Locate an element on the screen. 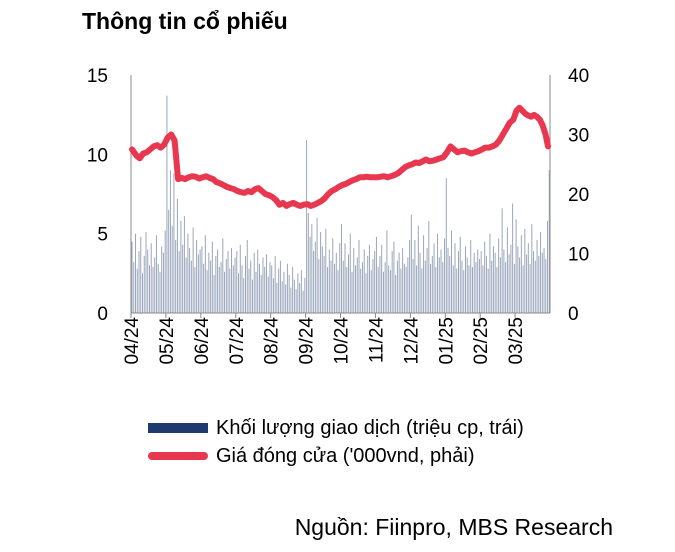 The image size is (675, 552). y-right-tick-label: 40 is located at coordinates (578, 76).